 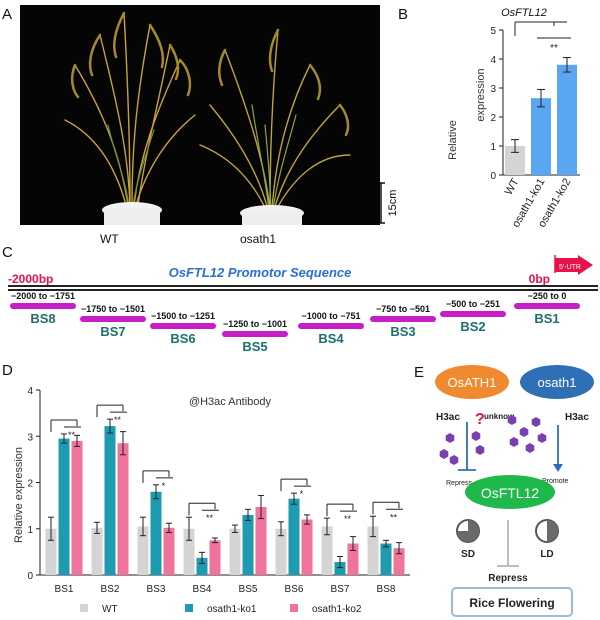 I want to click on question-mark: ?, so click(x=480, y=419).